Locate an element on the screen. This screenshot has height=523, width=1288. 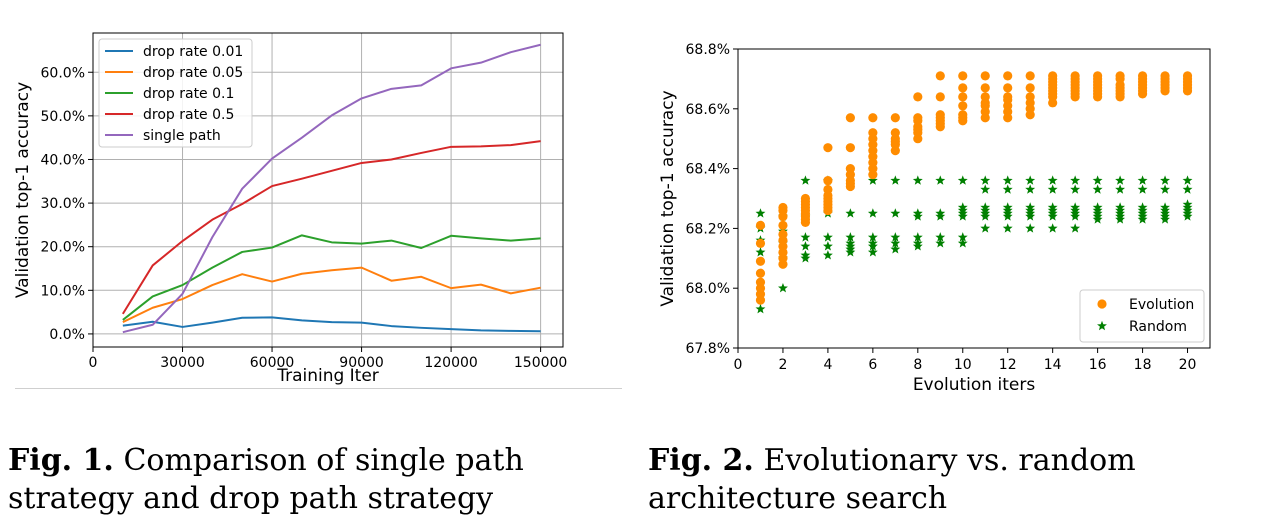
x-tick-label: 12 is located at coordinates (1008, 365).